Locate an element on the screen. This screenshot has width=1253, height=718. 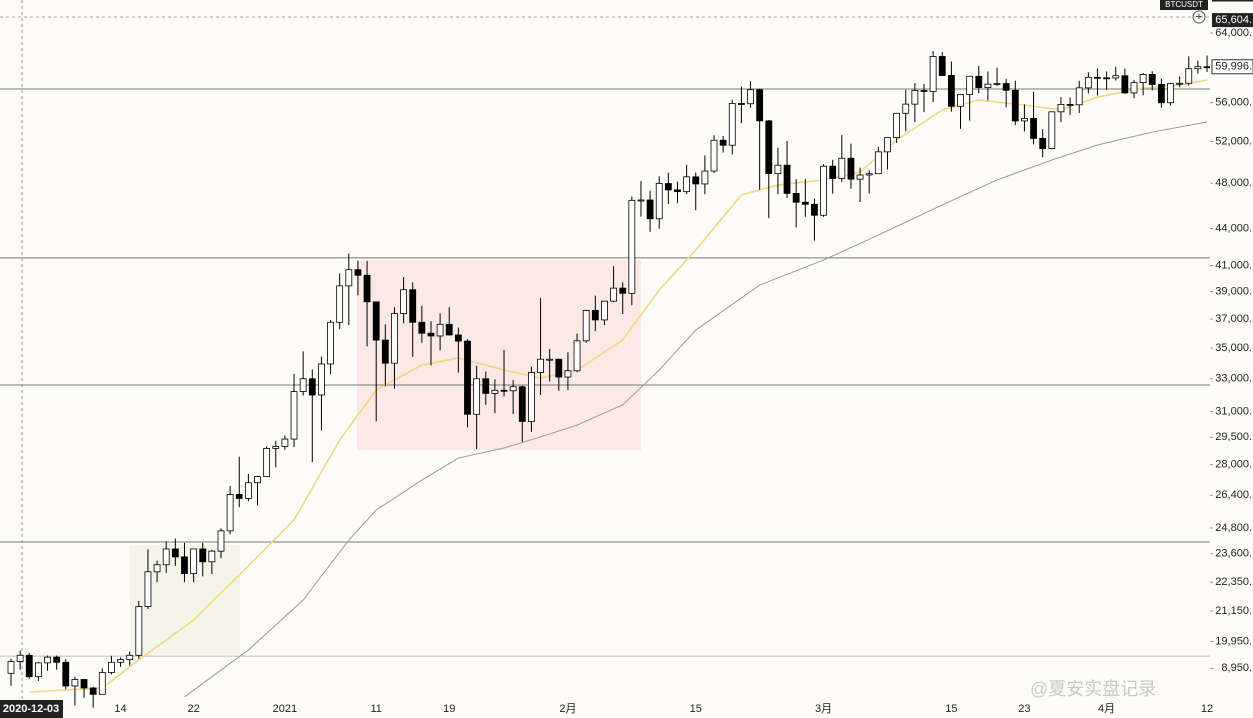
y-tick-label: 48,000. is located at coordinates (1233, 183).